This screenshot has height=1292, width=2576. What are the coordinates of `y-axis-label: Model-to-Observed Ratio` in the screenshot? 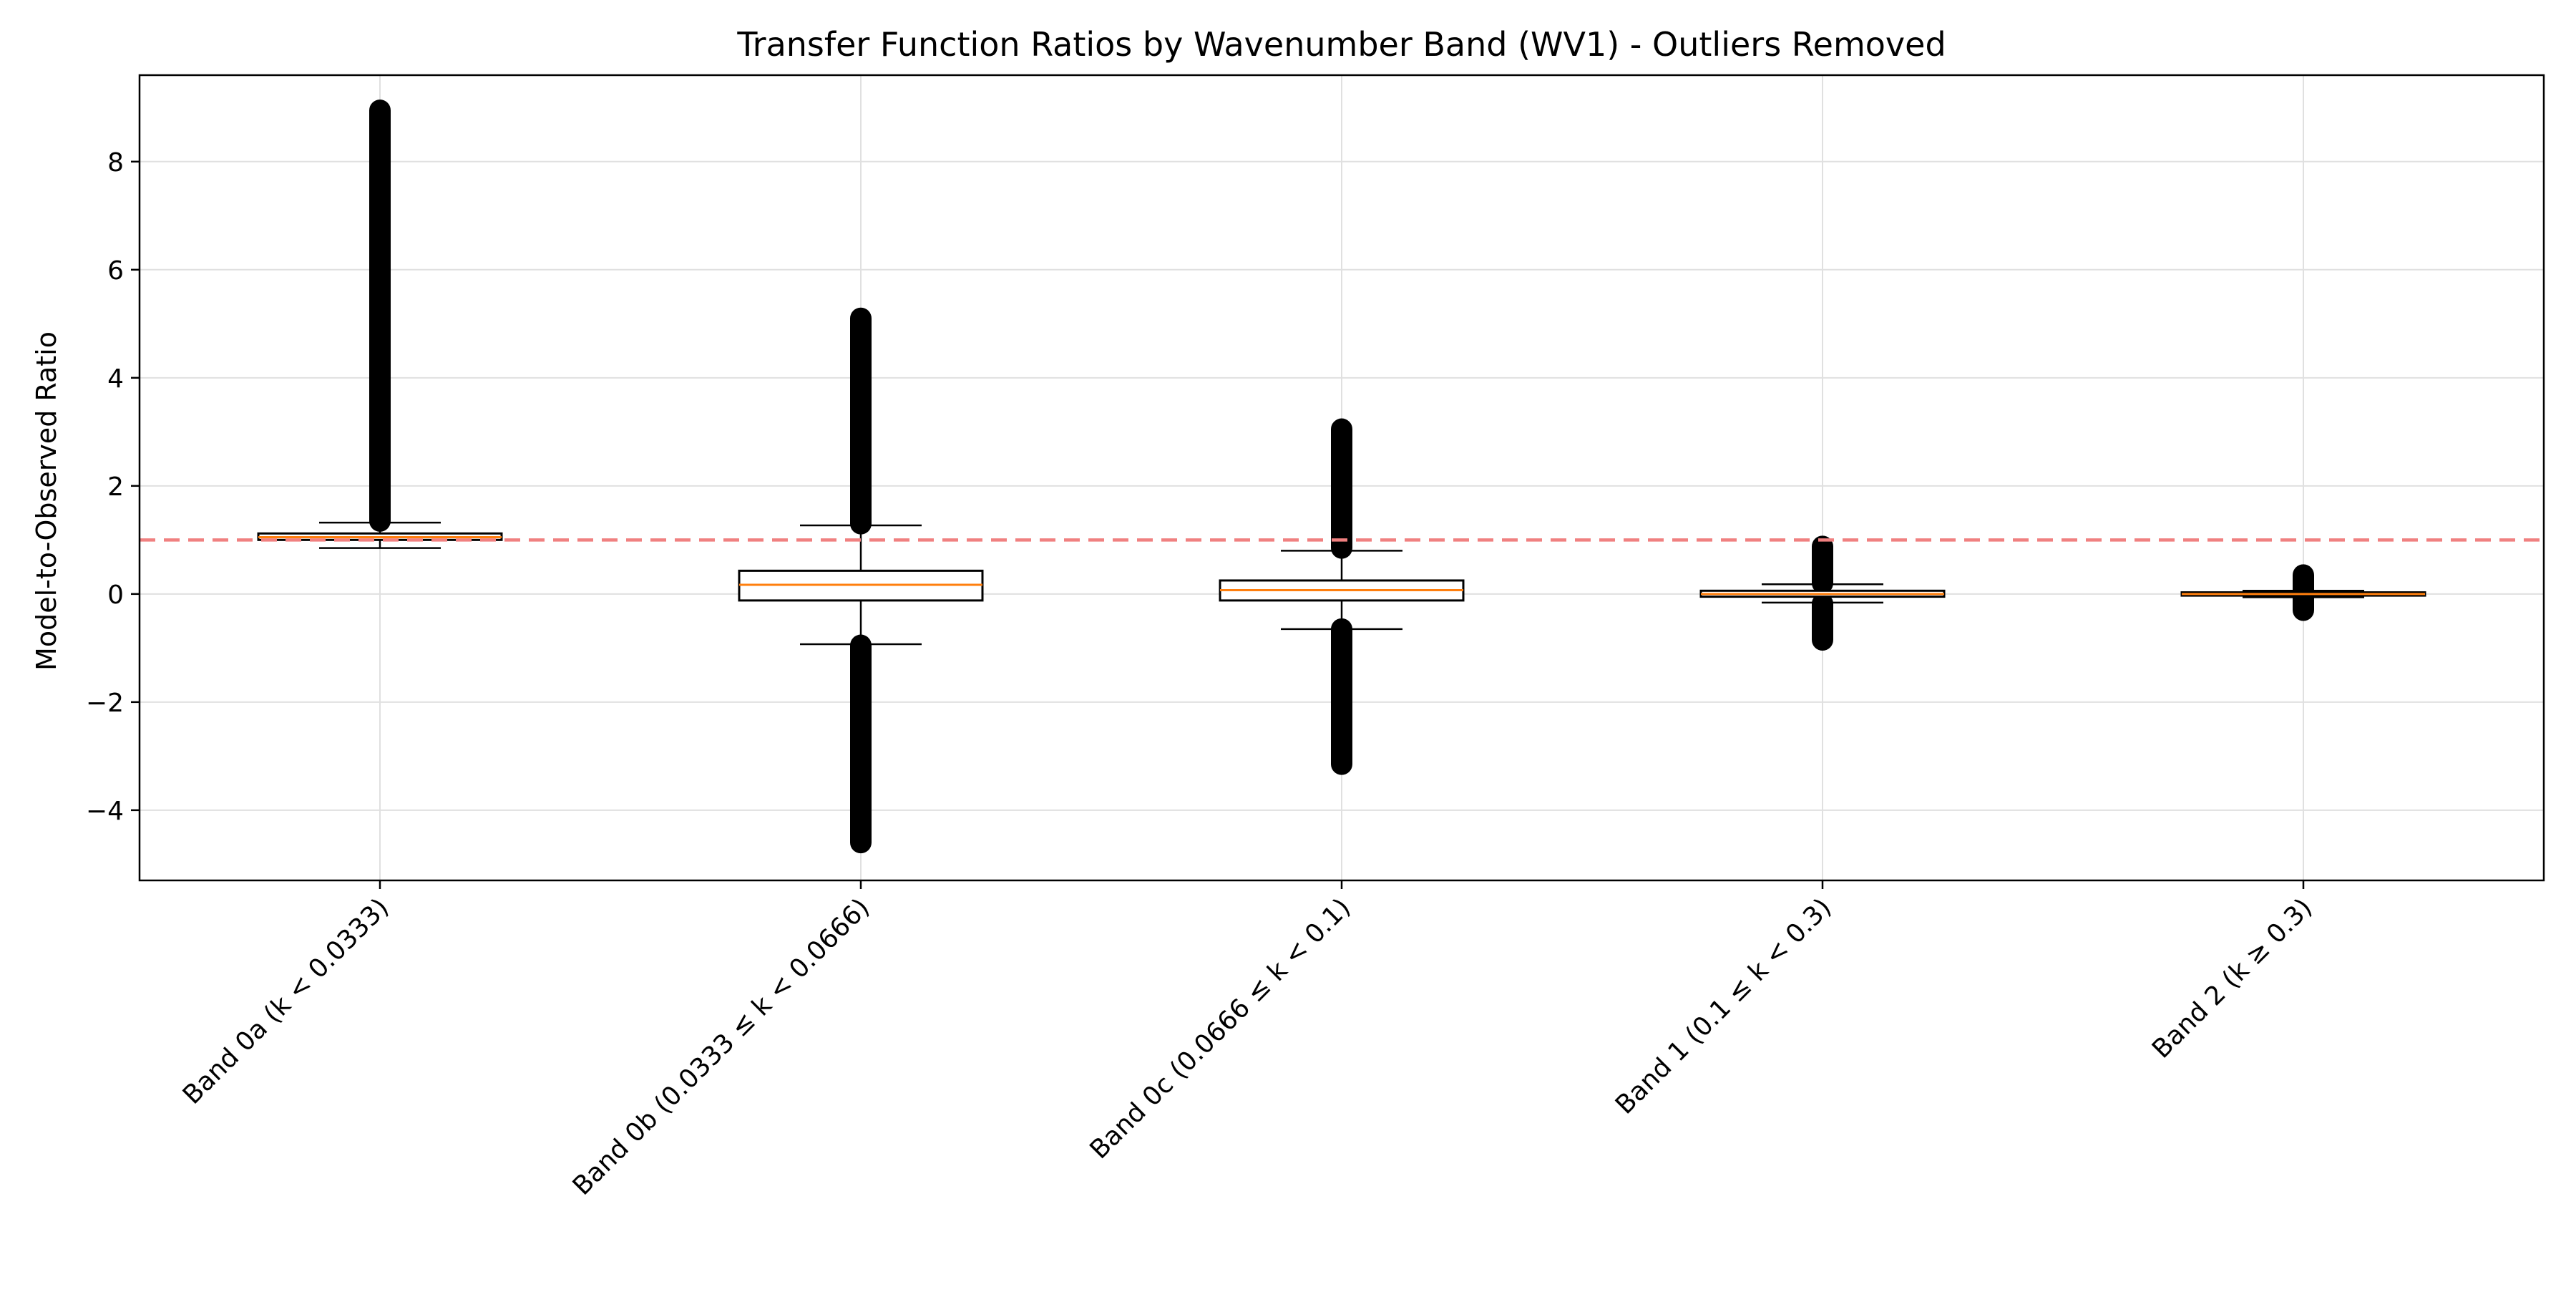 It's located at (46, 501).